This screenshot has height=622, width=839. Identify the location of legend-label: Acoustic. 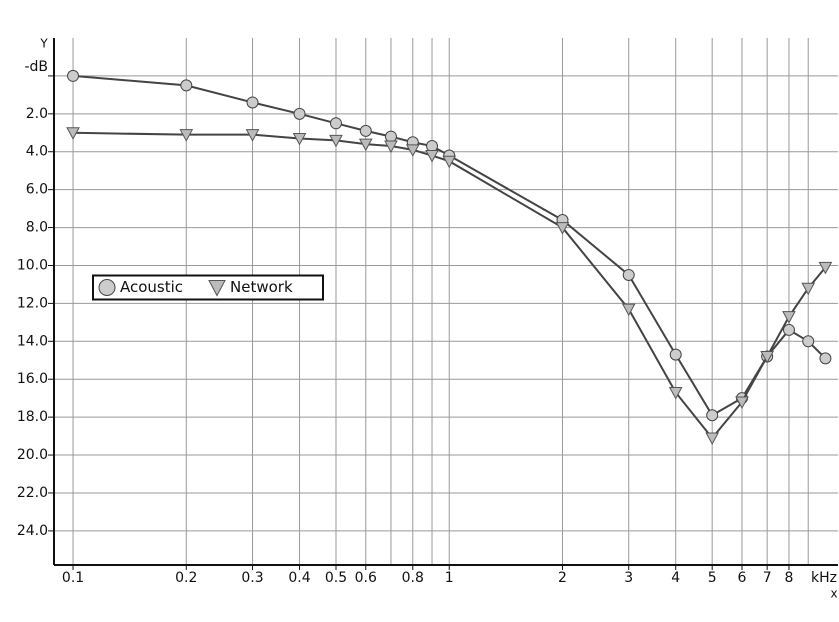
(151, 287).